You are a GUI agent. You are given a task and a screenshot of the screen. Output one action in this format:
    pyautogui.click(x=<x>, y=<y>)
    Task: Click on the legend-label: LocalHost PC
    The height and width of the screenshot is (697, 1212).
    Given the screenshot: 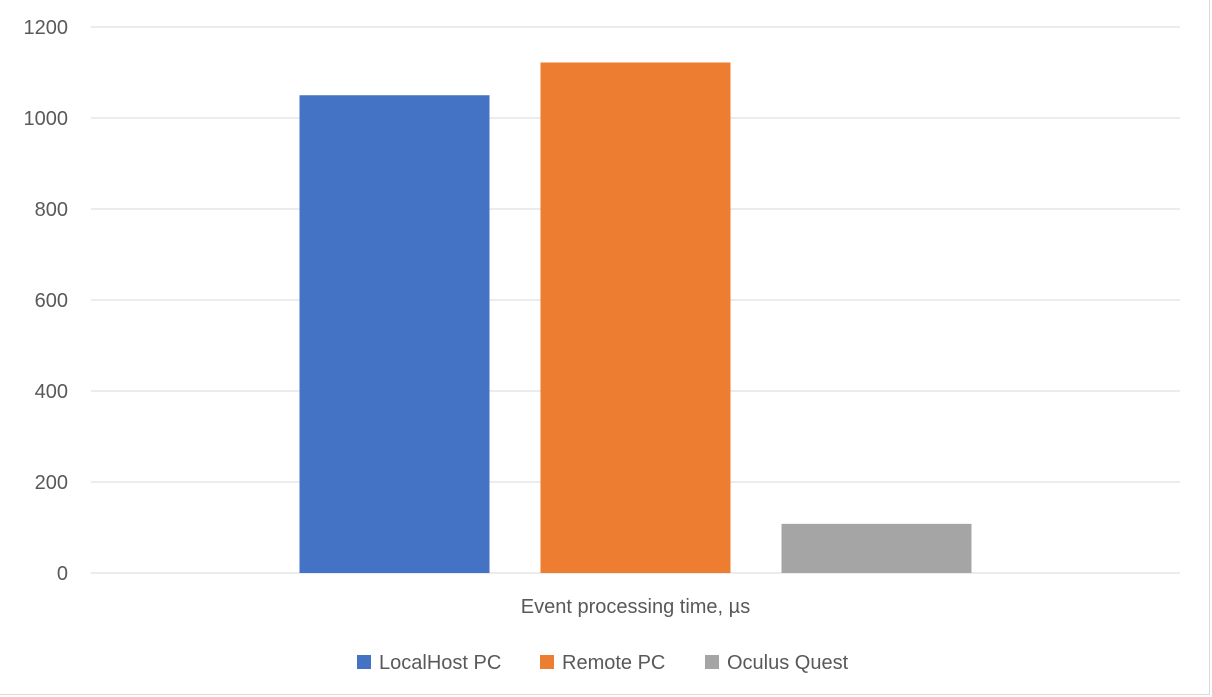 What is the action you would take?
    pyautogui.click(x=440, y=663)
    